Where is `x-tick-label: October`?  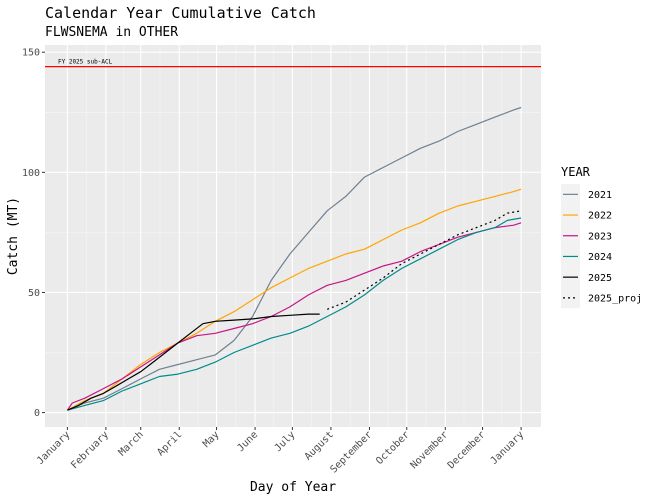 x-tick-label: October is located at coordinates (393, 448).